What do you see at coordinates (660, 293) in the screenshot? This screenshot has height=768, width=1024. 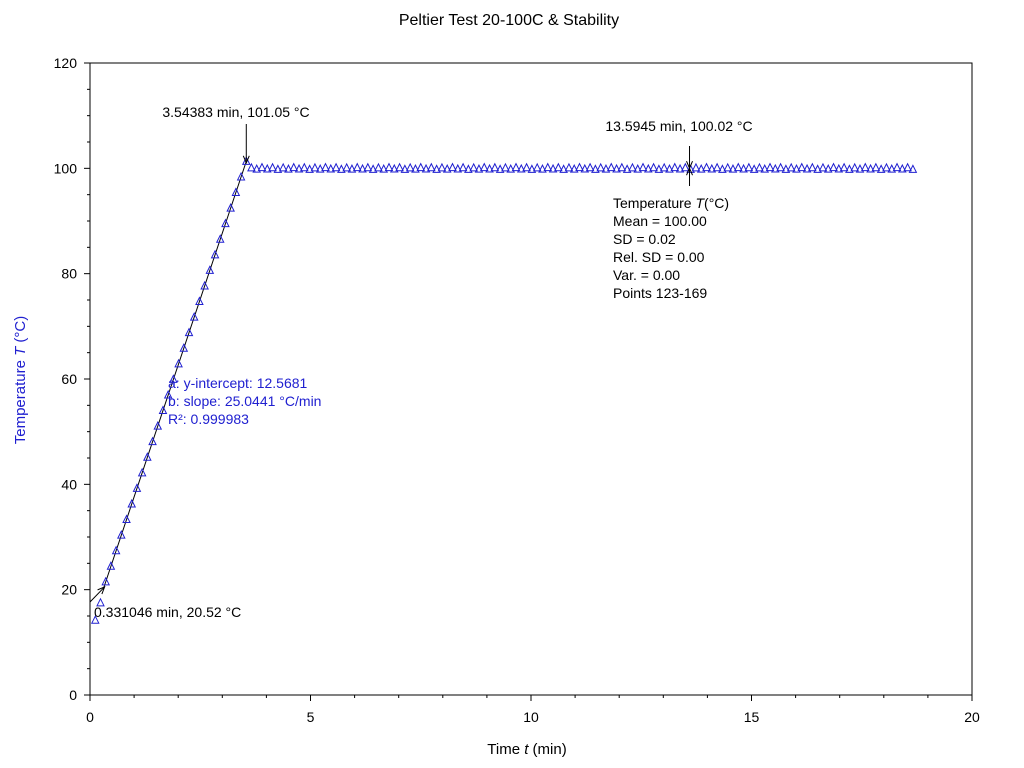 I see `stats-points: Points 123-169` at bounding box center [660, 293].